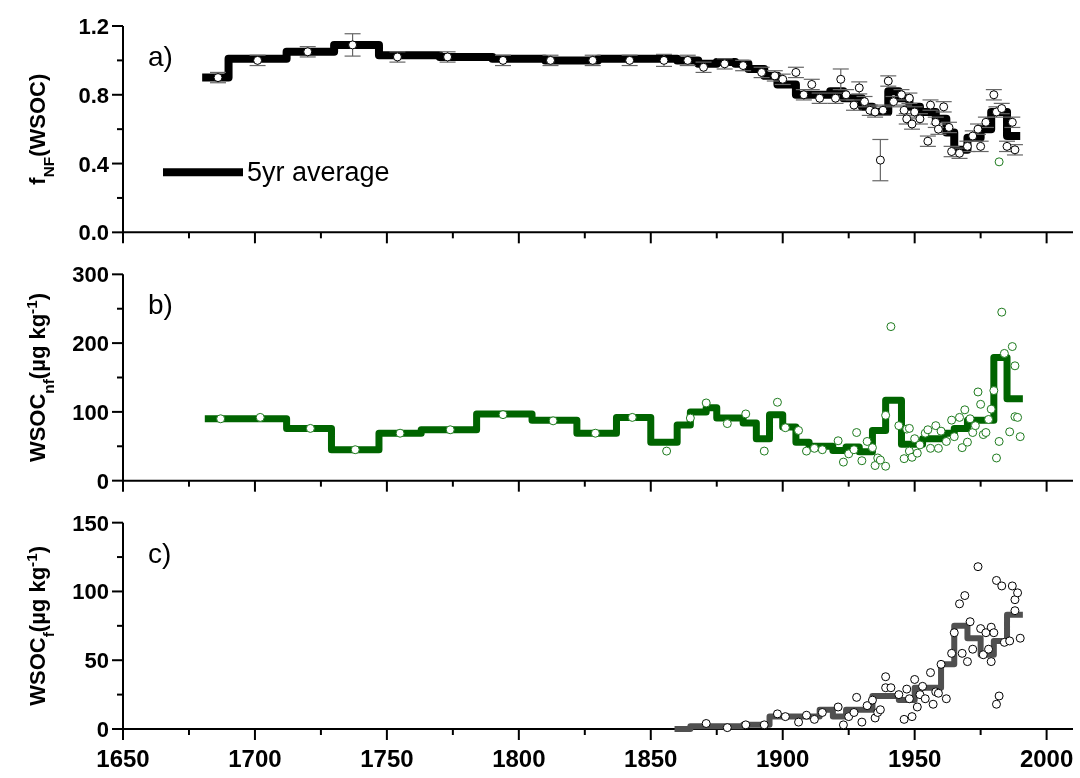 Image resolution: width=1080 pixels, height=778 pixels. What do you see at coordinates (90, 275) in the screenshot?
I see `y-tick-label: 300` at bounding box center [90, 275].